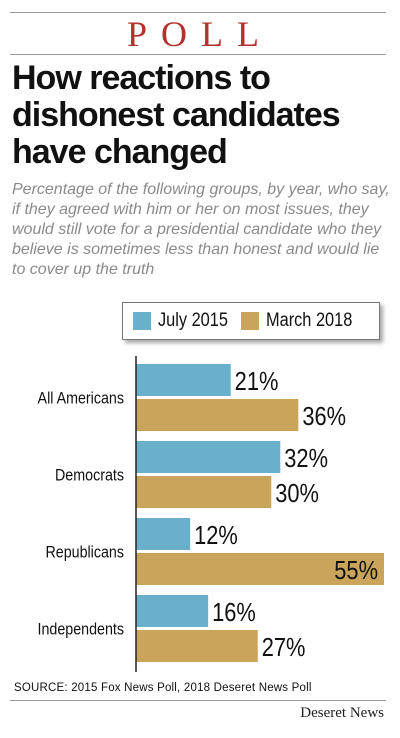  I want to click on legend: July 2015 March 2018, so click(251, 321).